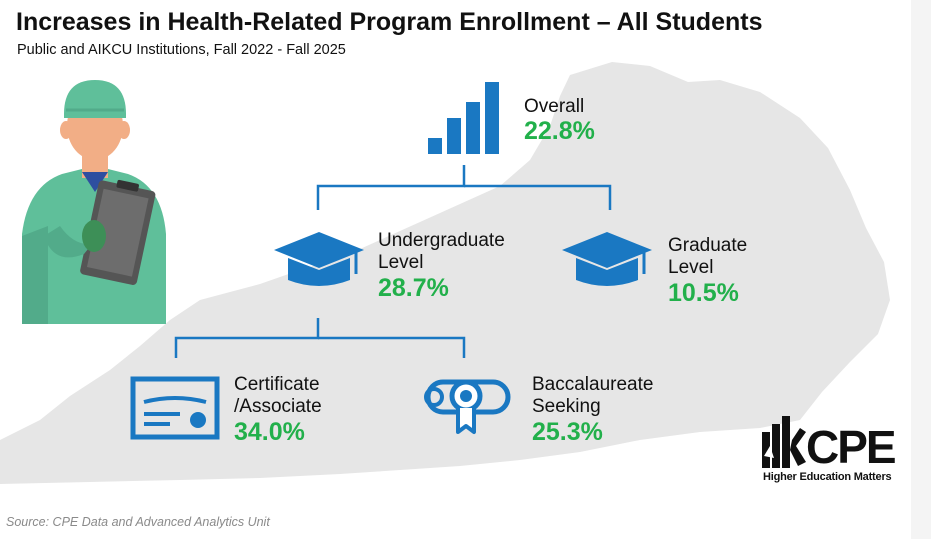  What do you see at coordinates (401, 262) in the screenshot?
I see `undergraduate-label-line2: Level` at bounding box center [401, 262].